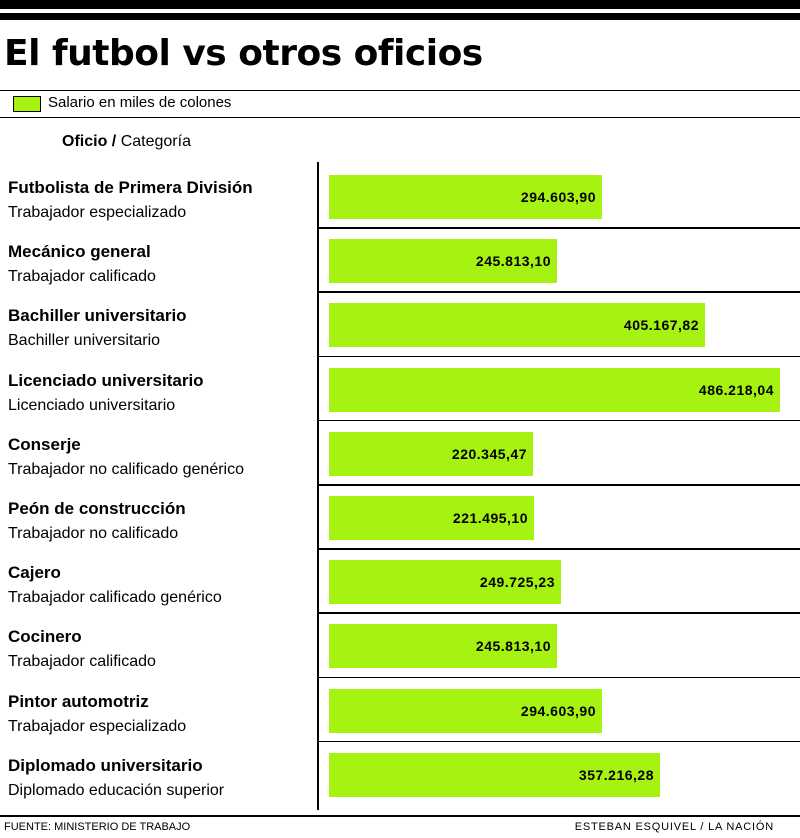 Image resolution: width=800 pixels, height=838 pixels. Describe the element at coordinates (674, 827) in the screenshot. I see `credit-note: ESTEBAN ESQUIVEL / LA NACIÓN` at that location.